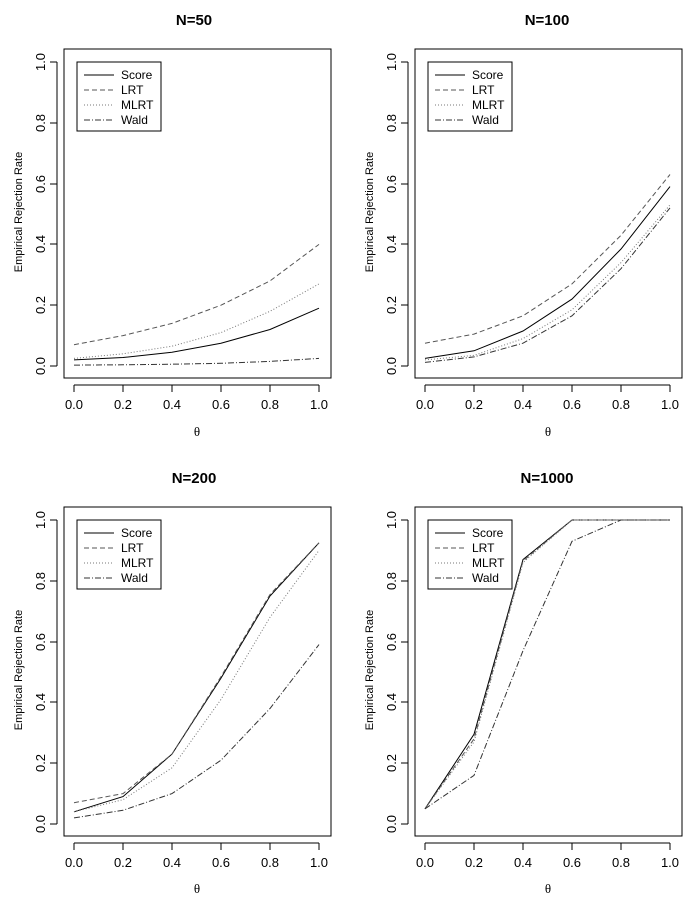 The height and width of the screenshot is (900, 700). Describe the element at coordinates (194, 20) in the screenshot. I see `panel-title: N=50` at that location.